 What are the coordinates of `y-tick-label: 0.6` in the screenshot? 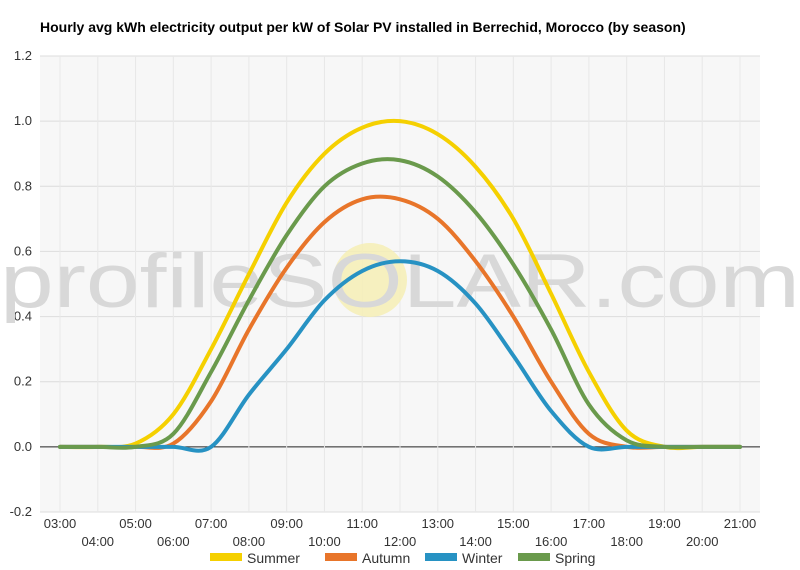 It's located at (23, 250).